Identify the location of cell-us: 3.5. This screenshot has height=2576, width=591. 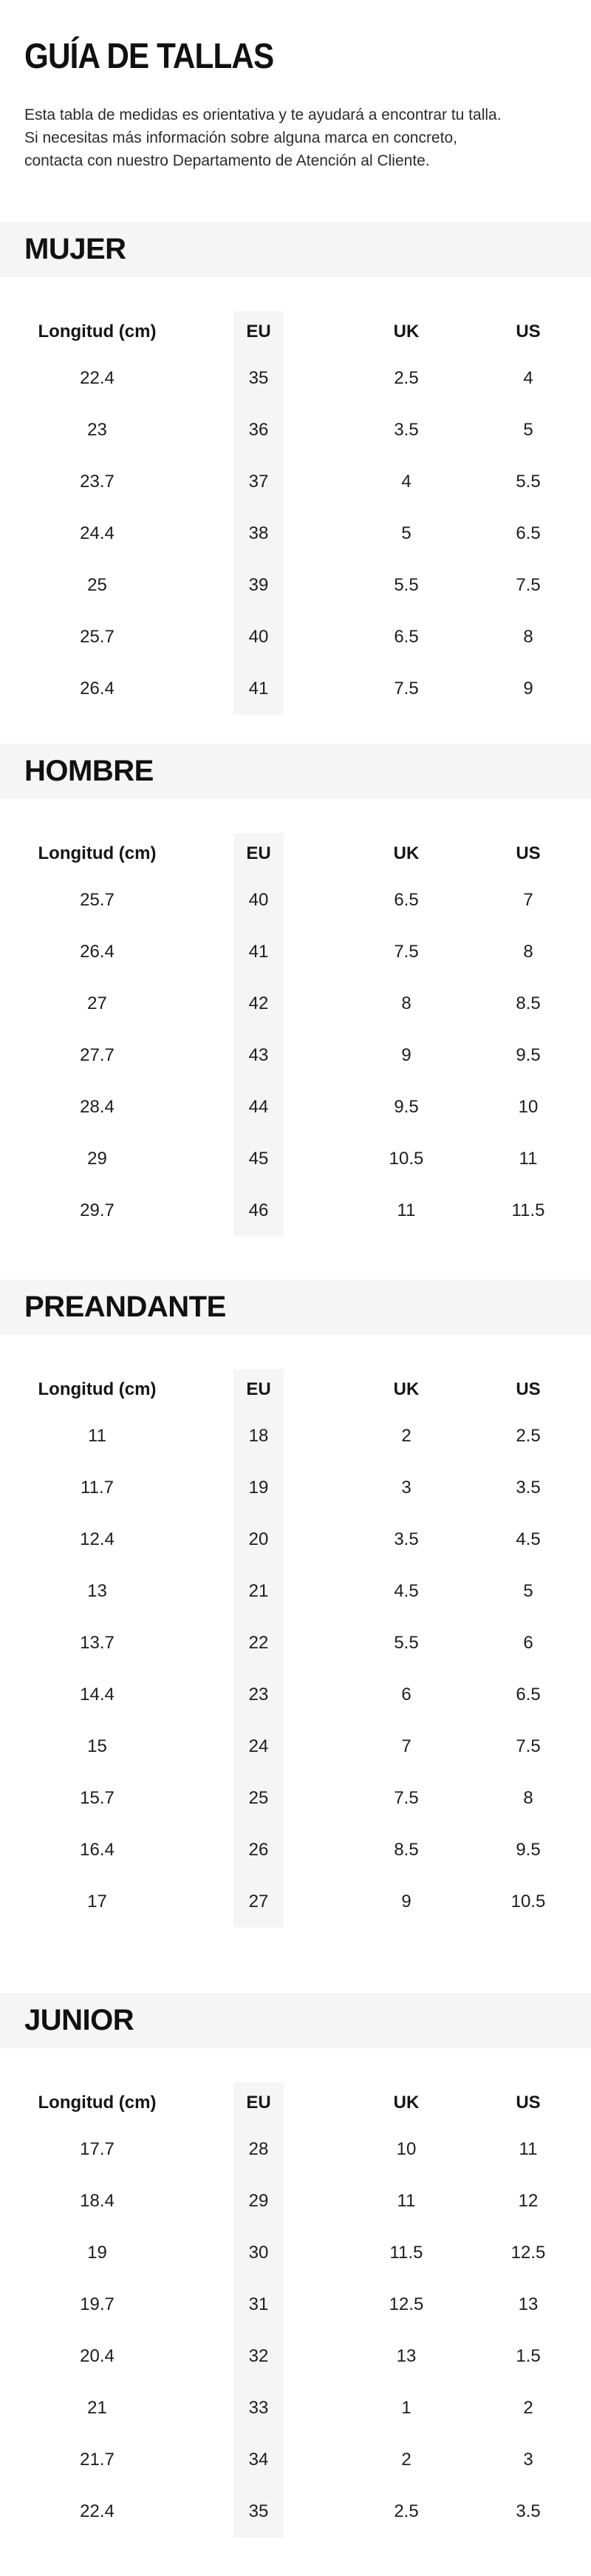
(528, 1488).